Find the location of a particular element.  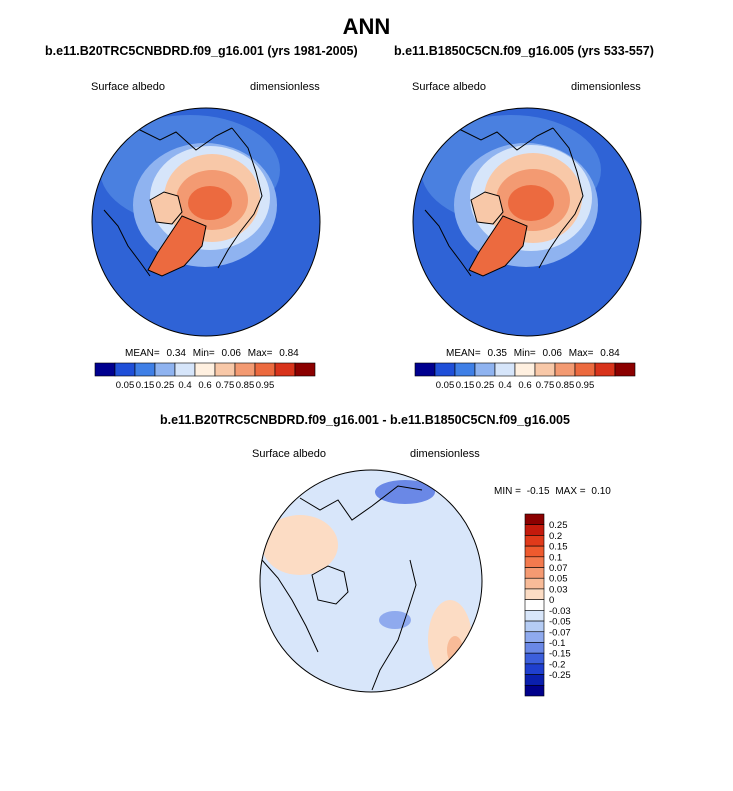

map2-border is located at coordinates (527, 222).